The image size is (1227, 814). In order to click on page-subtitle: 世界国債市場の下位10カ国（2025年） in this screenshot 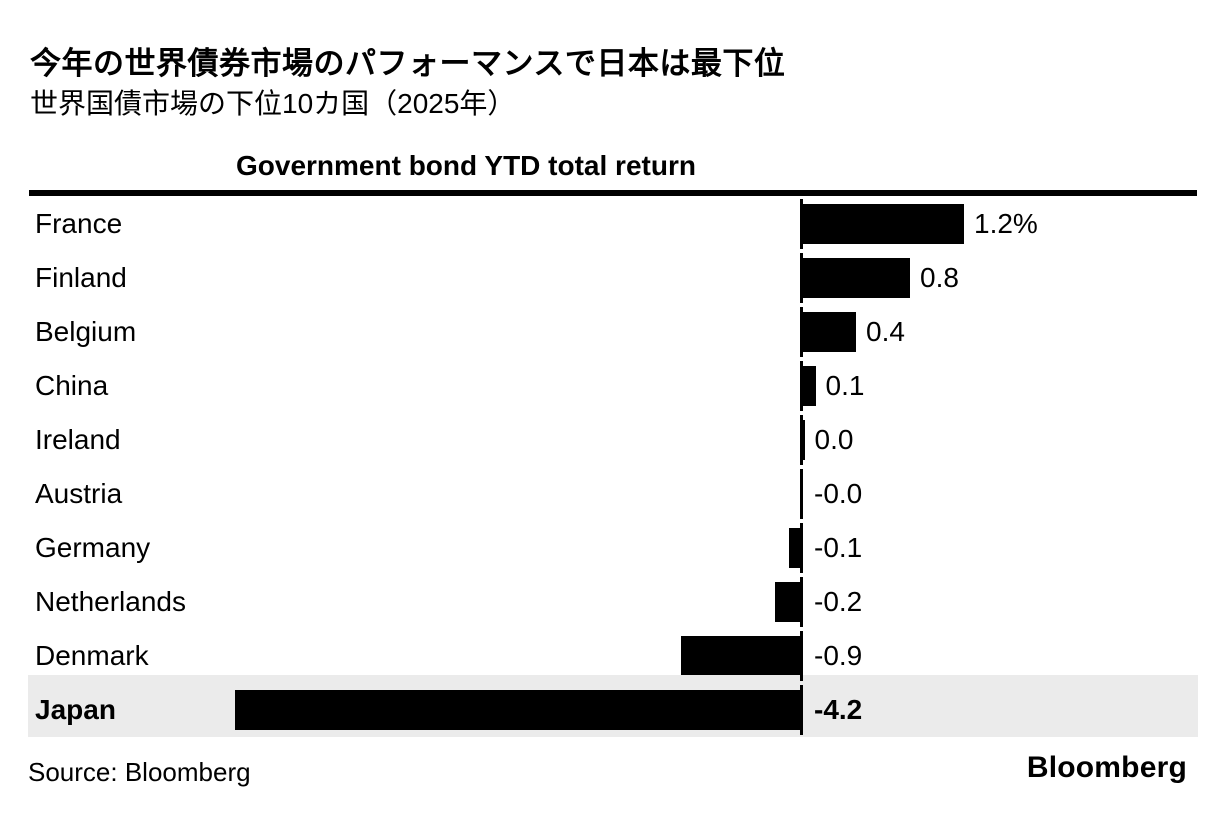, I will do `click(273, 103)`.